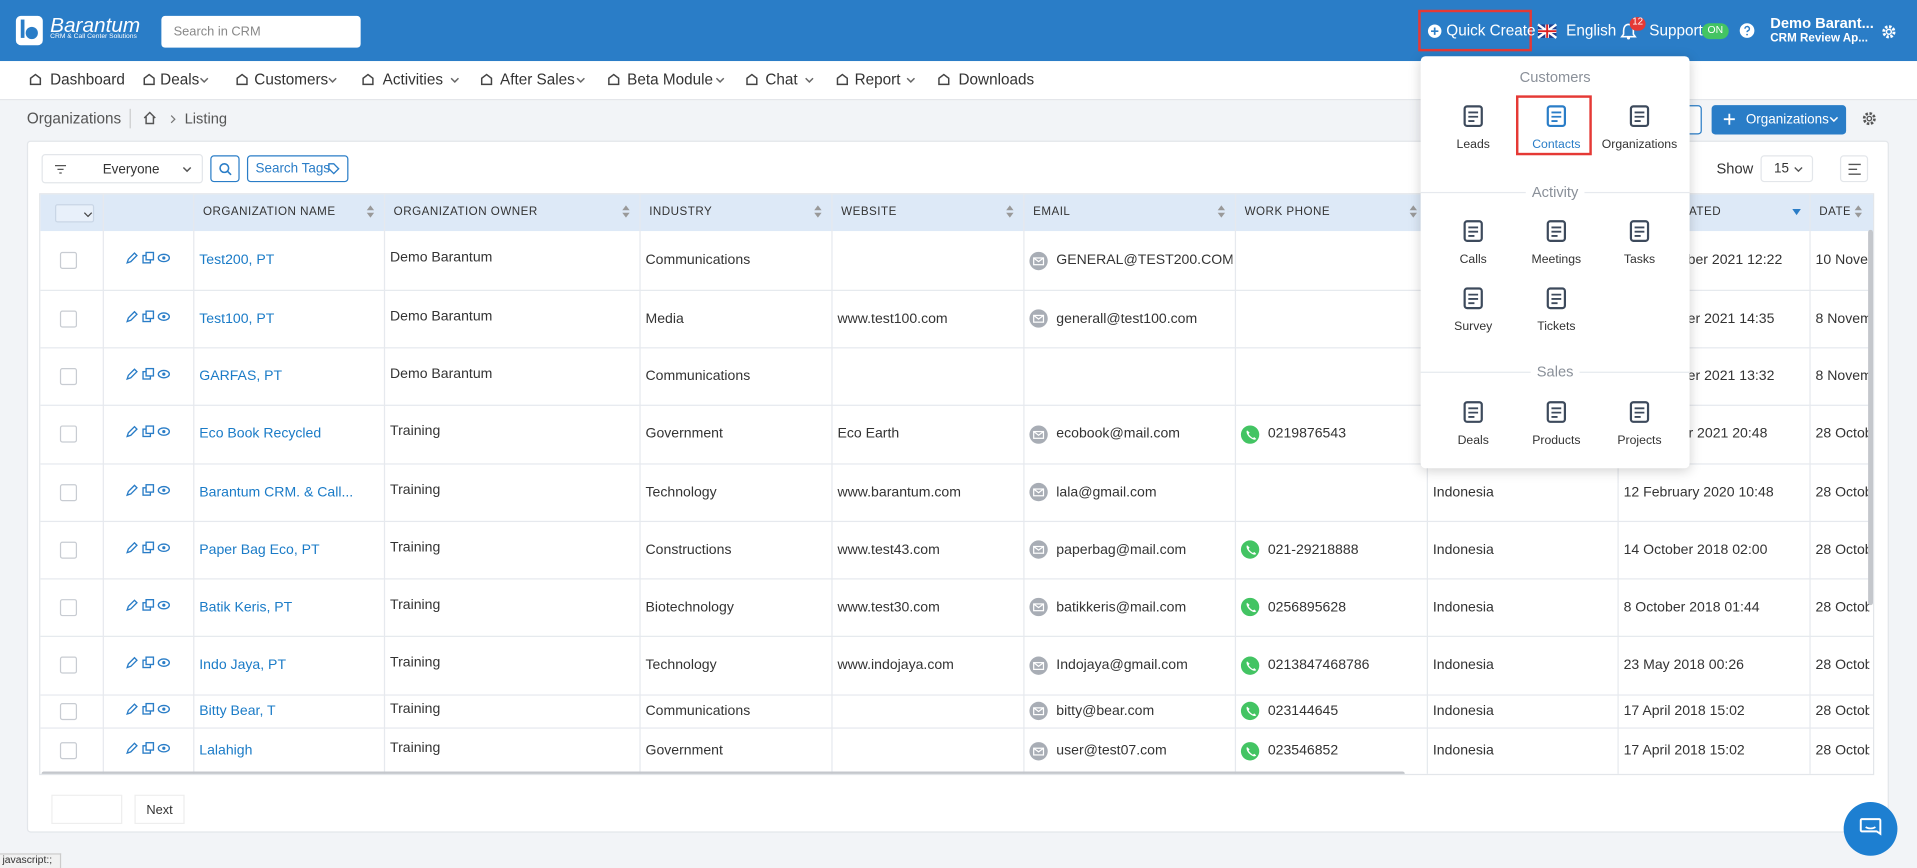  I want to click on column-header: ORGANIZATION OWNER, so click(465, 212).